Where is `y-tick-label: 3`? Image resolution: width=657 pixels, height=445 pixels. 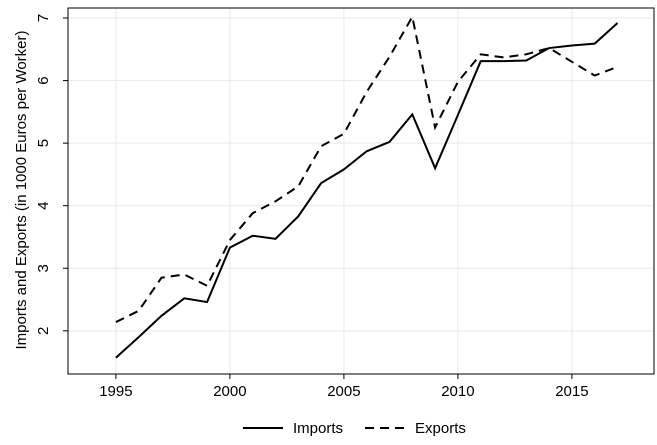
y-tick-label: 3 is located at coordinates (43, 268).